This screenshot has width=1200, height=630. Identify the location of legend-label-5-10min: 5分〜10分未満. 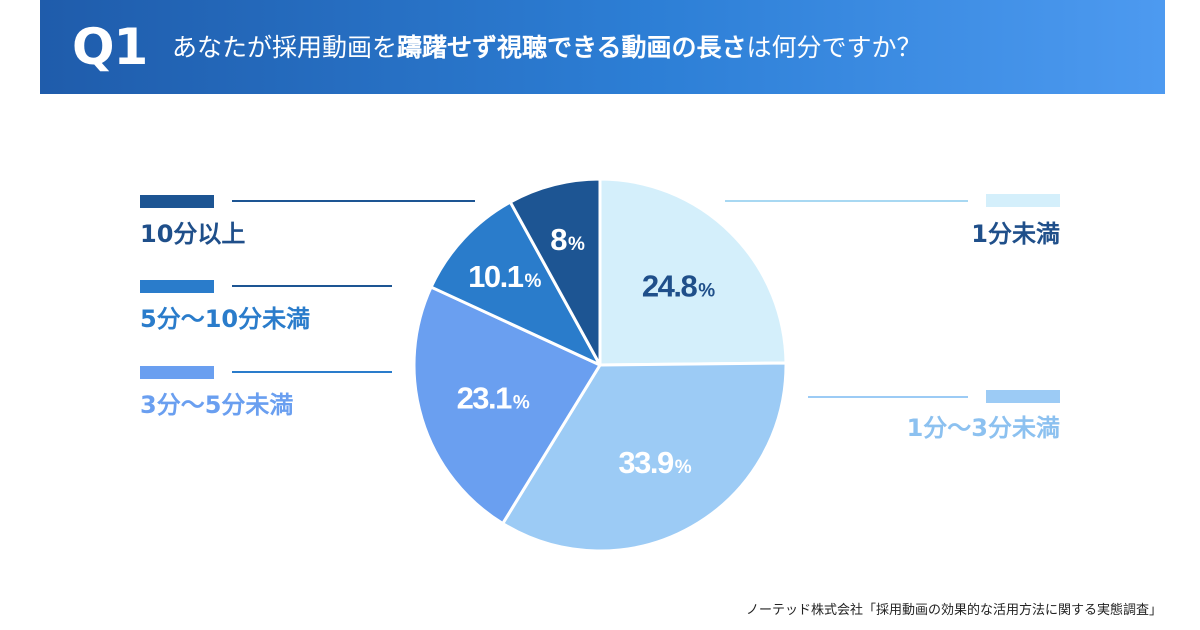
(225, 319).